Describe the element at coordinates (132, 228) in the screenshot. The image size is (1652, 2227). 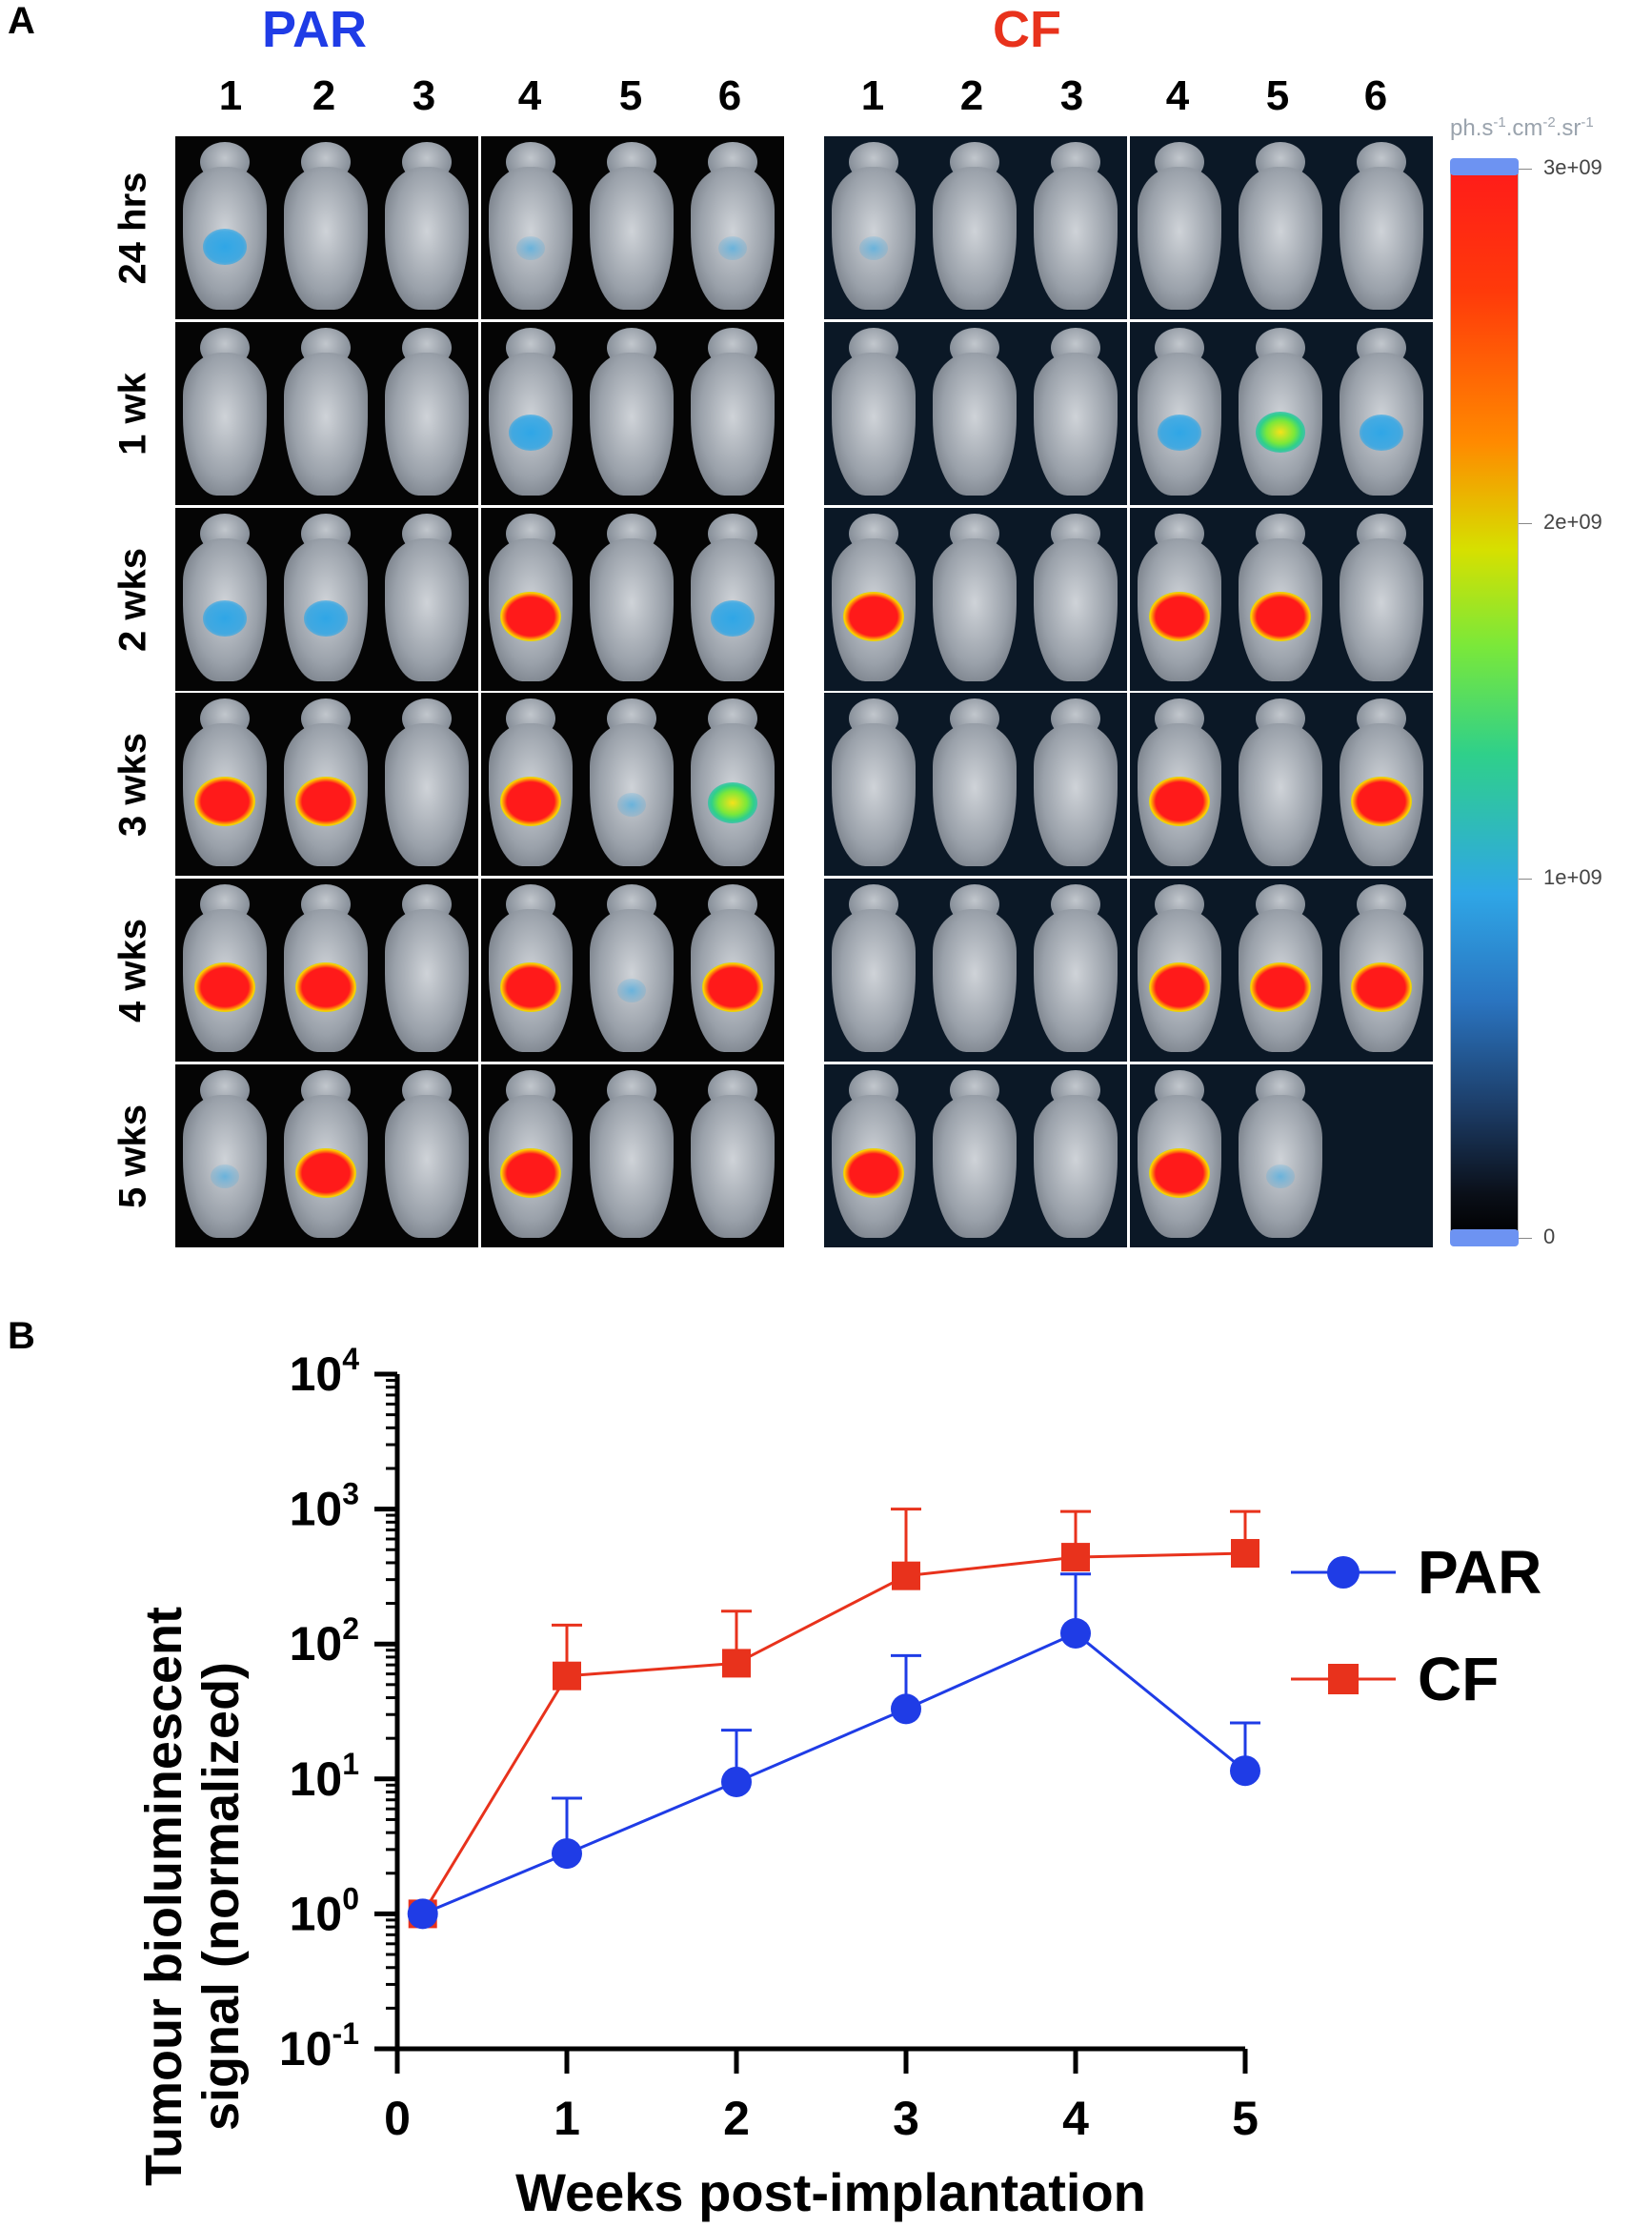
I see `row-label: 24 hrs` at that location.